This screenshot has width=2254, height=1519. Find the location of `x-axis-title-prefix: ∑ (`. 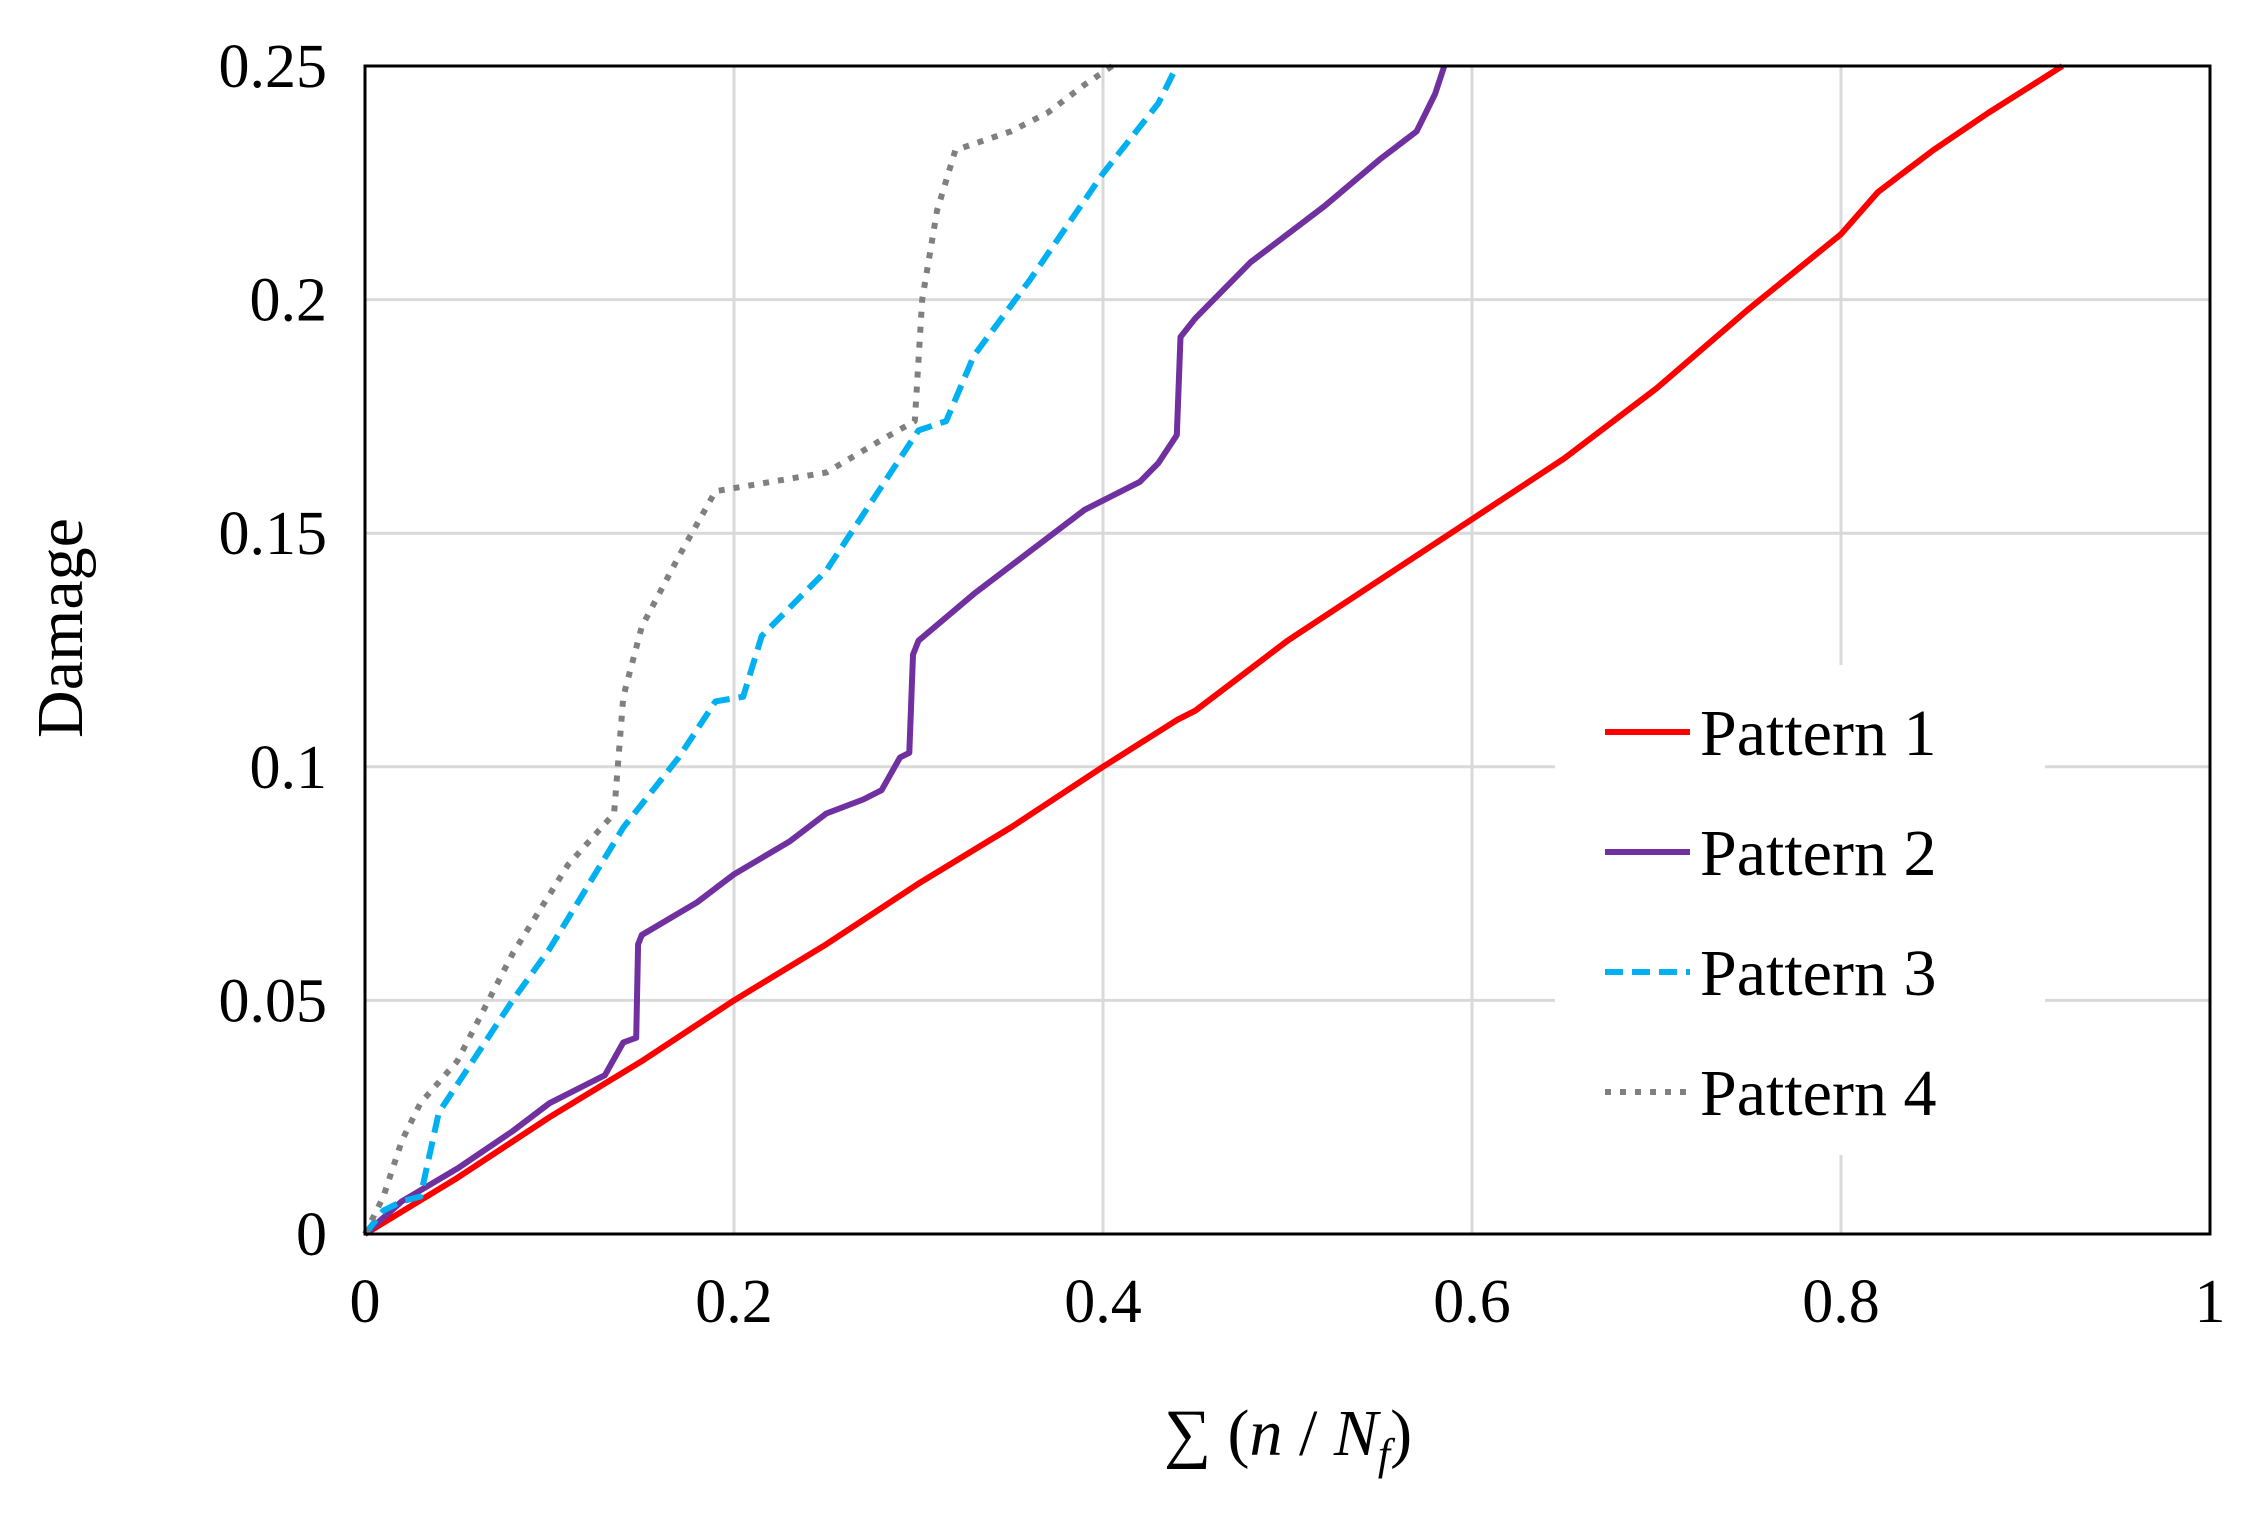

x-axis-title-prefix: ∑ ( is located at coordinates (1207, 1433).